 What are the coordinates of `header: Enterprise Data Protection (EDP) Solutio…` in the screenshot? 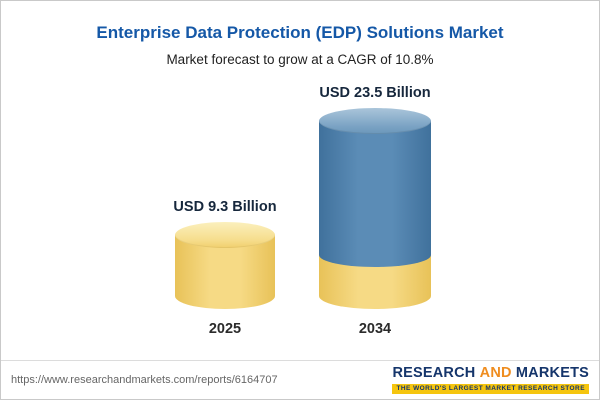 It's located at (300, 45).